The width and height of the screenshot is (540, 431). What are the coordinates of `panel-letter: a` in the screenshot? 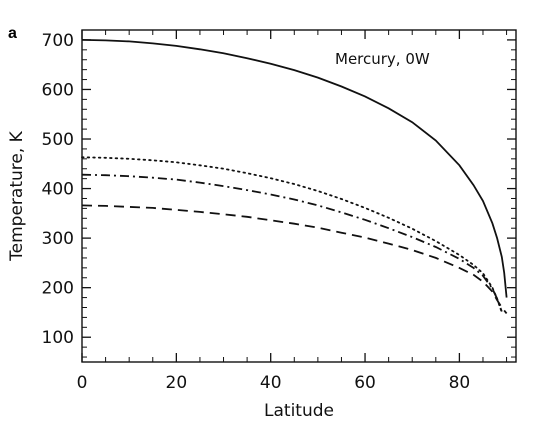 It's located at (12, 33).